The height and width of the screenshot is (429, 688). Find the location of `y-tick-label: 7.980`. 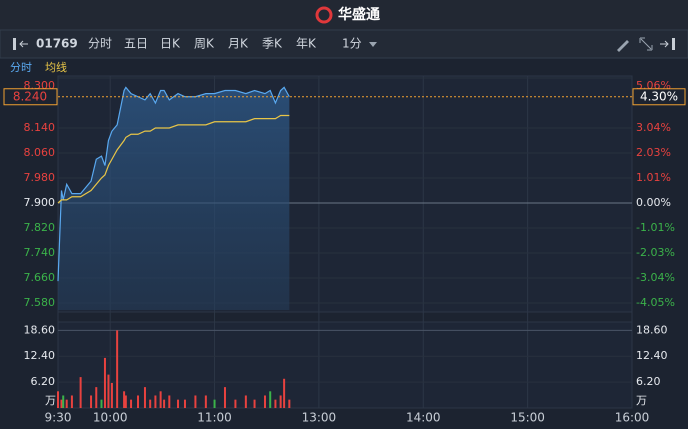

y-tick-label: 7.980 is located at coordinates (40, 177).